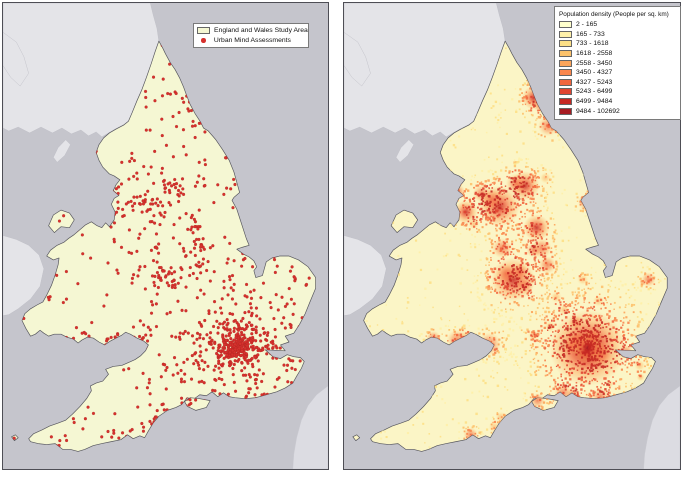 Image resolution: width=685 pixels, height=477 pixels. What do you see at coordinates (617, 83) in the screenshot?
I see `density-class-row: 4327 - 5243` at bounding box center [617, 83].